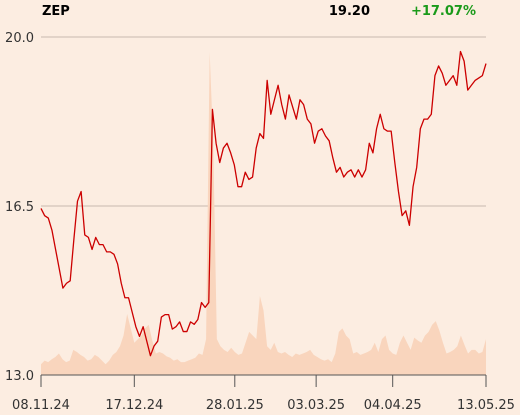 The image size is (520, 415). What do you see at coordinates (263, 380) in the screenshot?
I see `x-axis` at bounding box center [263, 380].